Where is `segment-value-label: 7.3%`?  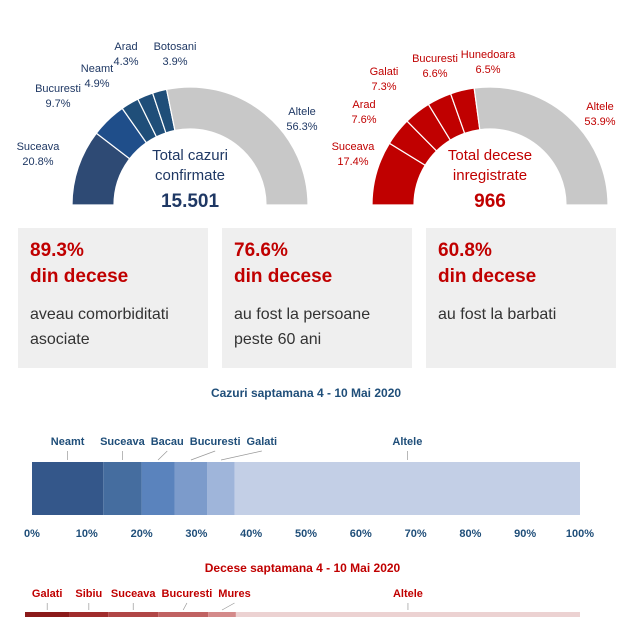 segment-value-label: 7.3% is located at coordinates (383, 87).